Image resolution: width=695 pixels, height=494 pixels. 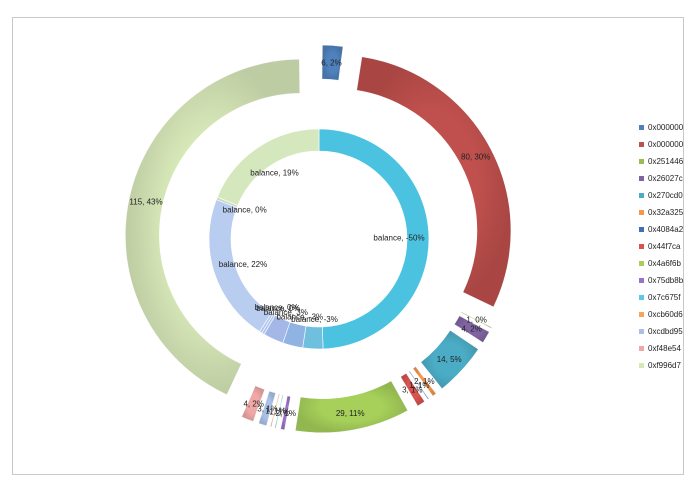 I want to click on outer-label-12: 3, 1%, so click(x=267, y=408).